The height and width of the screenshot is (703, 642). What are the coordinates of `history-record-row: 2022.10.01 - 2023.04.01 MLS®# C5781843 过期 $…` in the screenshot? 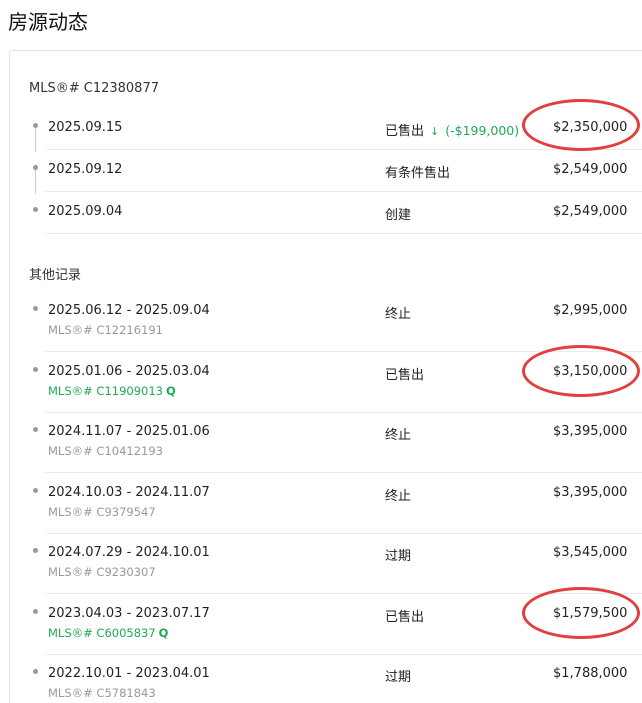 It's located at (337, 679).